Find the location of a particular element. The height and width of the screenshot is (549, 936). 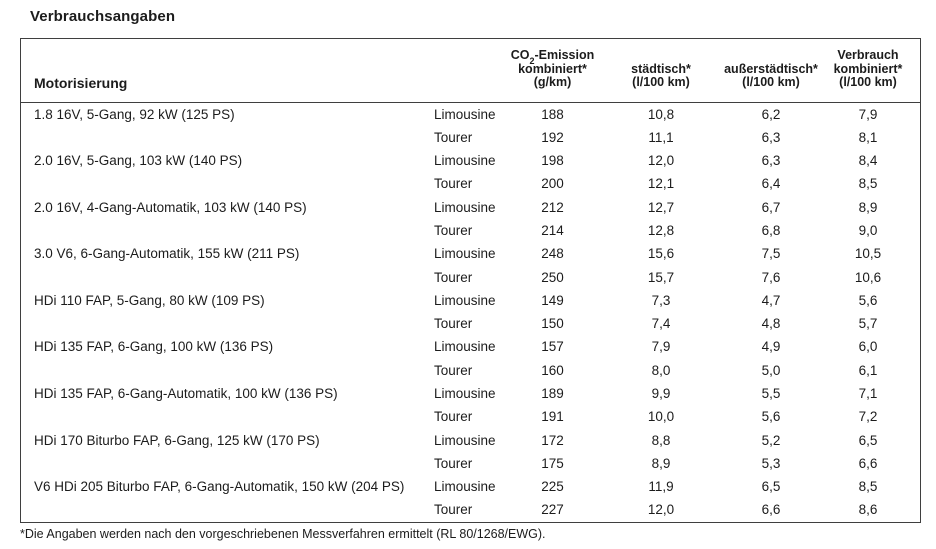

urban-value: 15,7 is located at coordinates (661, 277).